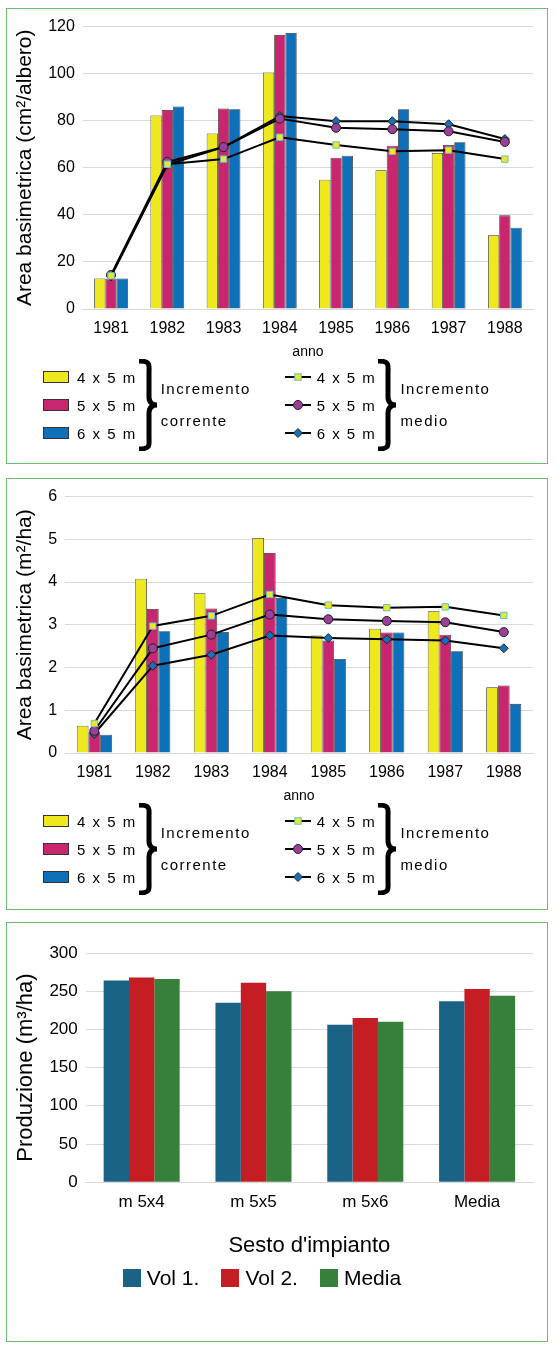 This screenshot has height=1346, width=554. Describe the element at coordinates (372, 1278) in the screenshot. I see `legend-label: Media` at that location.